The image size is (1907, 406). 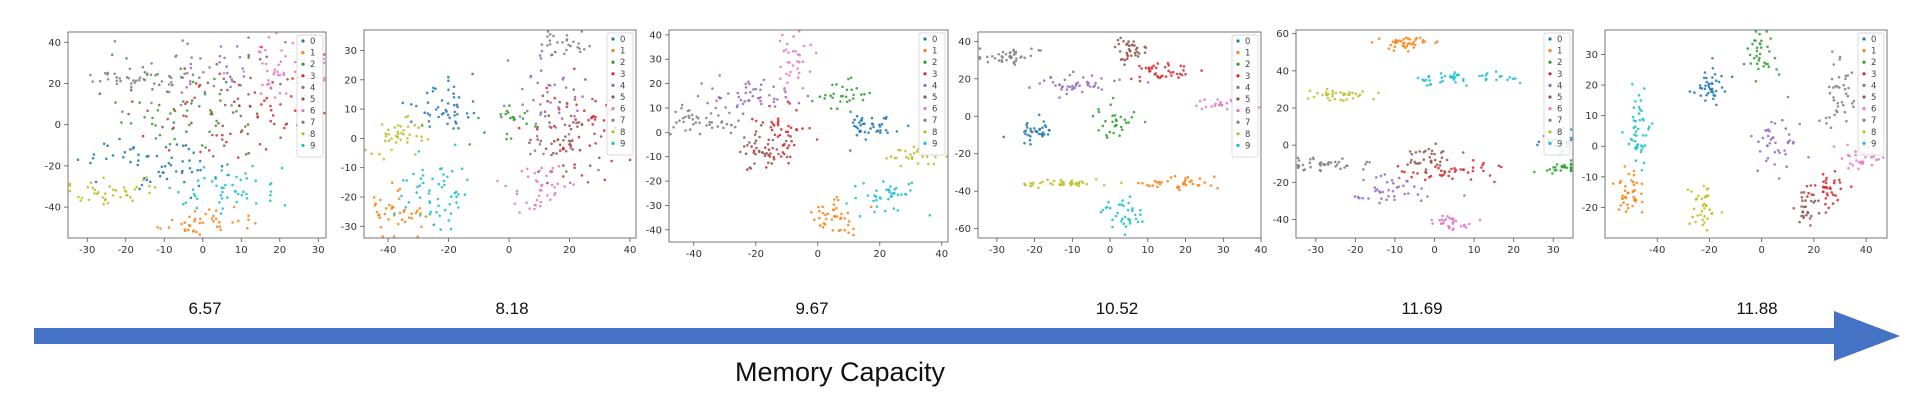 What do you see at coordinates (1873, 144) in the screenshot?
I see `legend-label-9: 9` at bounding box center [1873, 144].